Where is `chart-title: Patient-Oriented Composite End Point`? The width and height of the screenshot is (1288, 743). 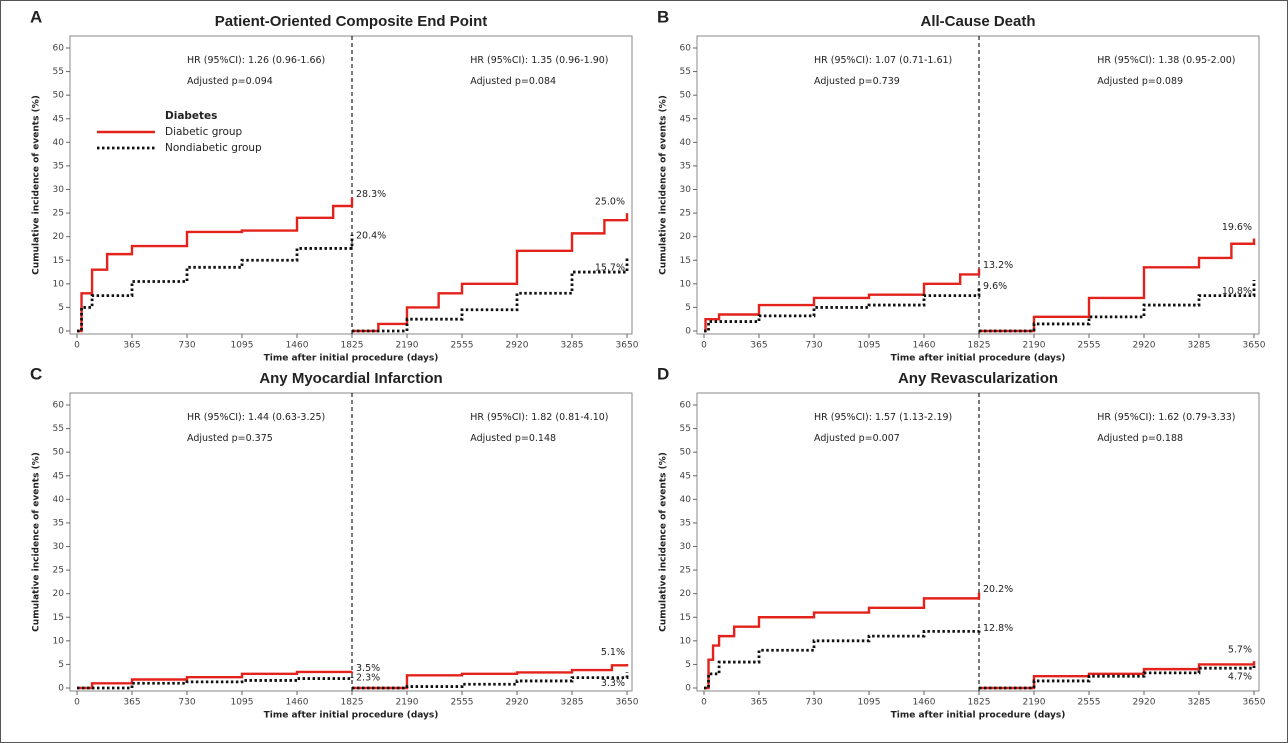 chart-title: Patient-Oriented Composite End Point is located at coordinates (351, 21).